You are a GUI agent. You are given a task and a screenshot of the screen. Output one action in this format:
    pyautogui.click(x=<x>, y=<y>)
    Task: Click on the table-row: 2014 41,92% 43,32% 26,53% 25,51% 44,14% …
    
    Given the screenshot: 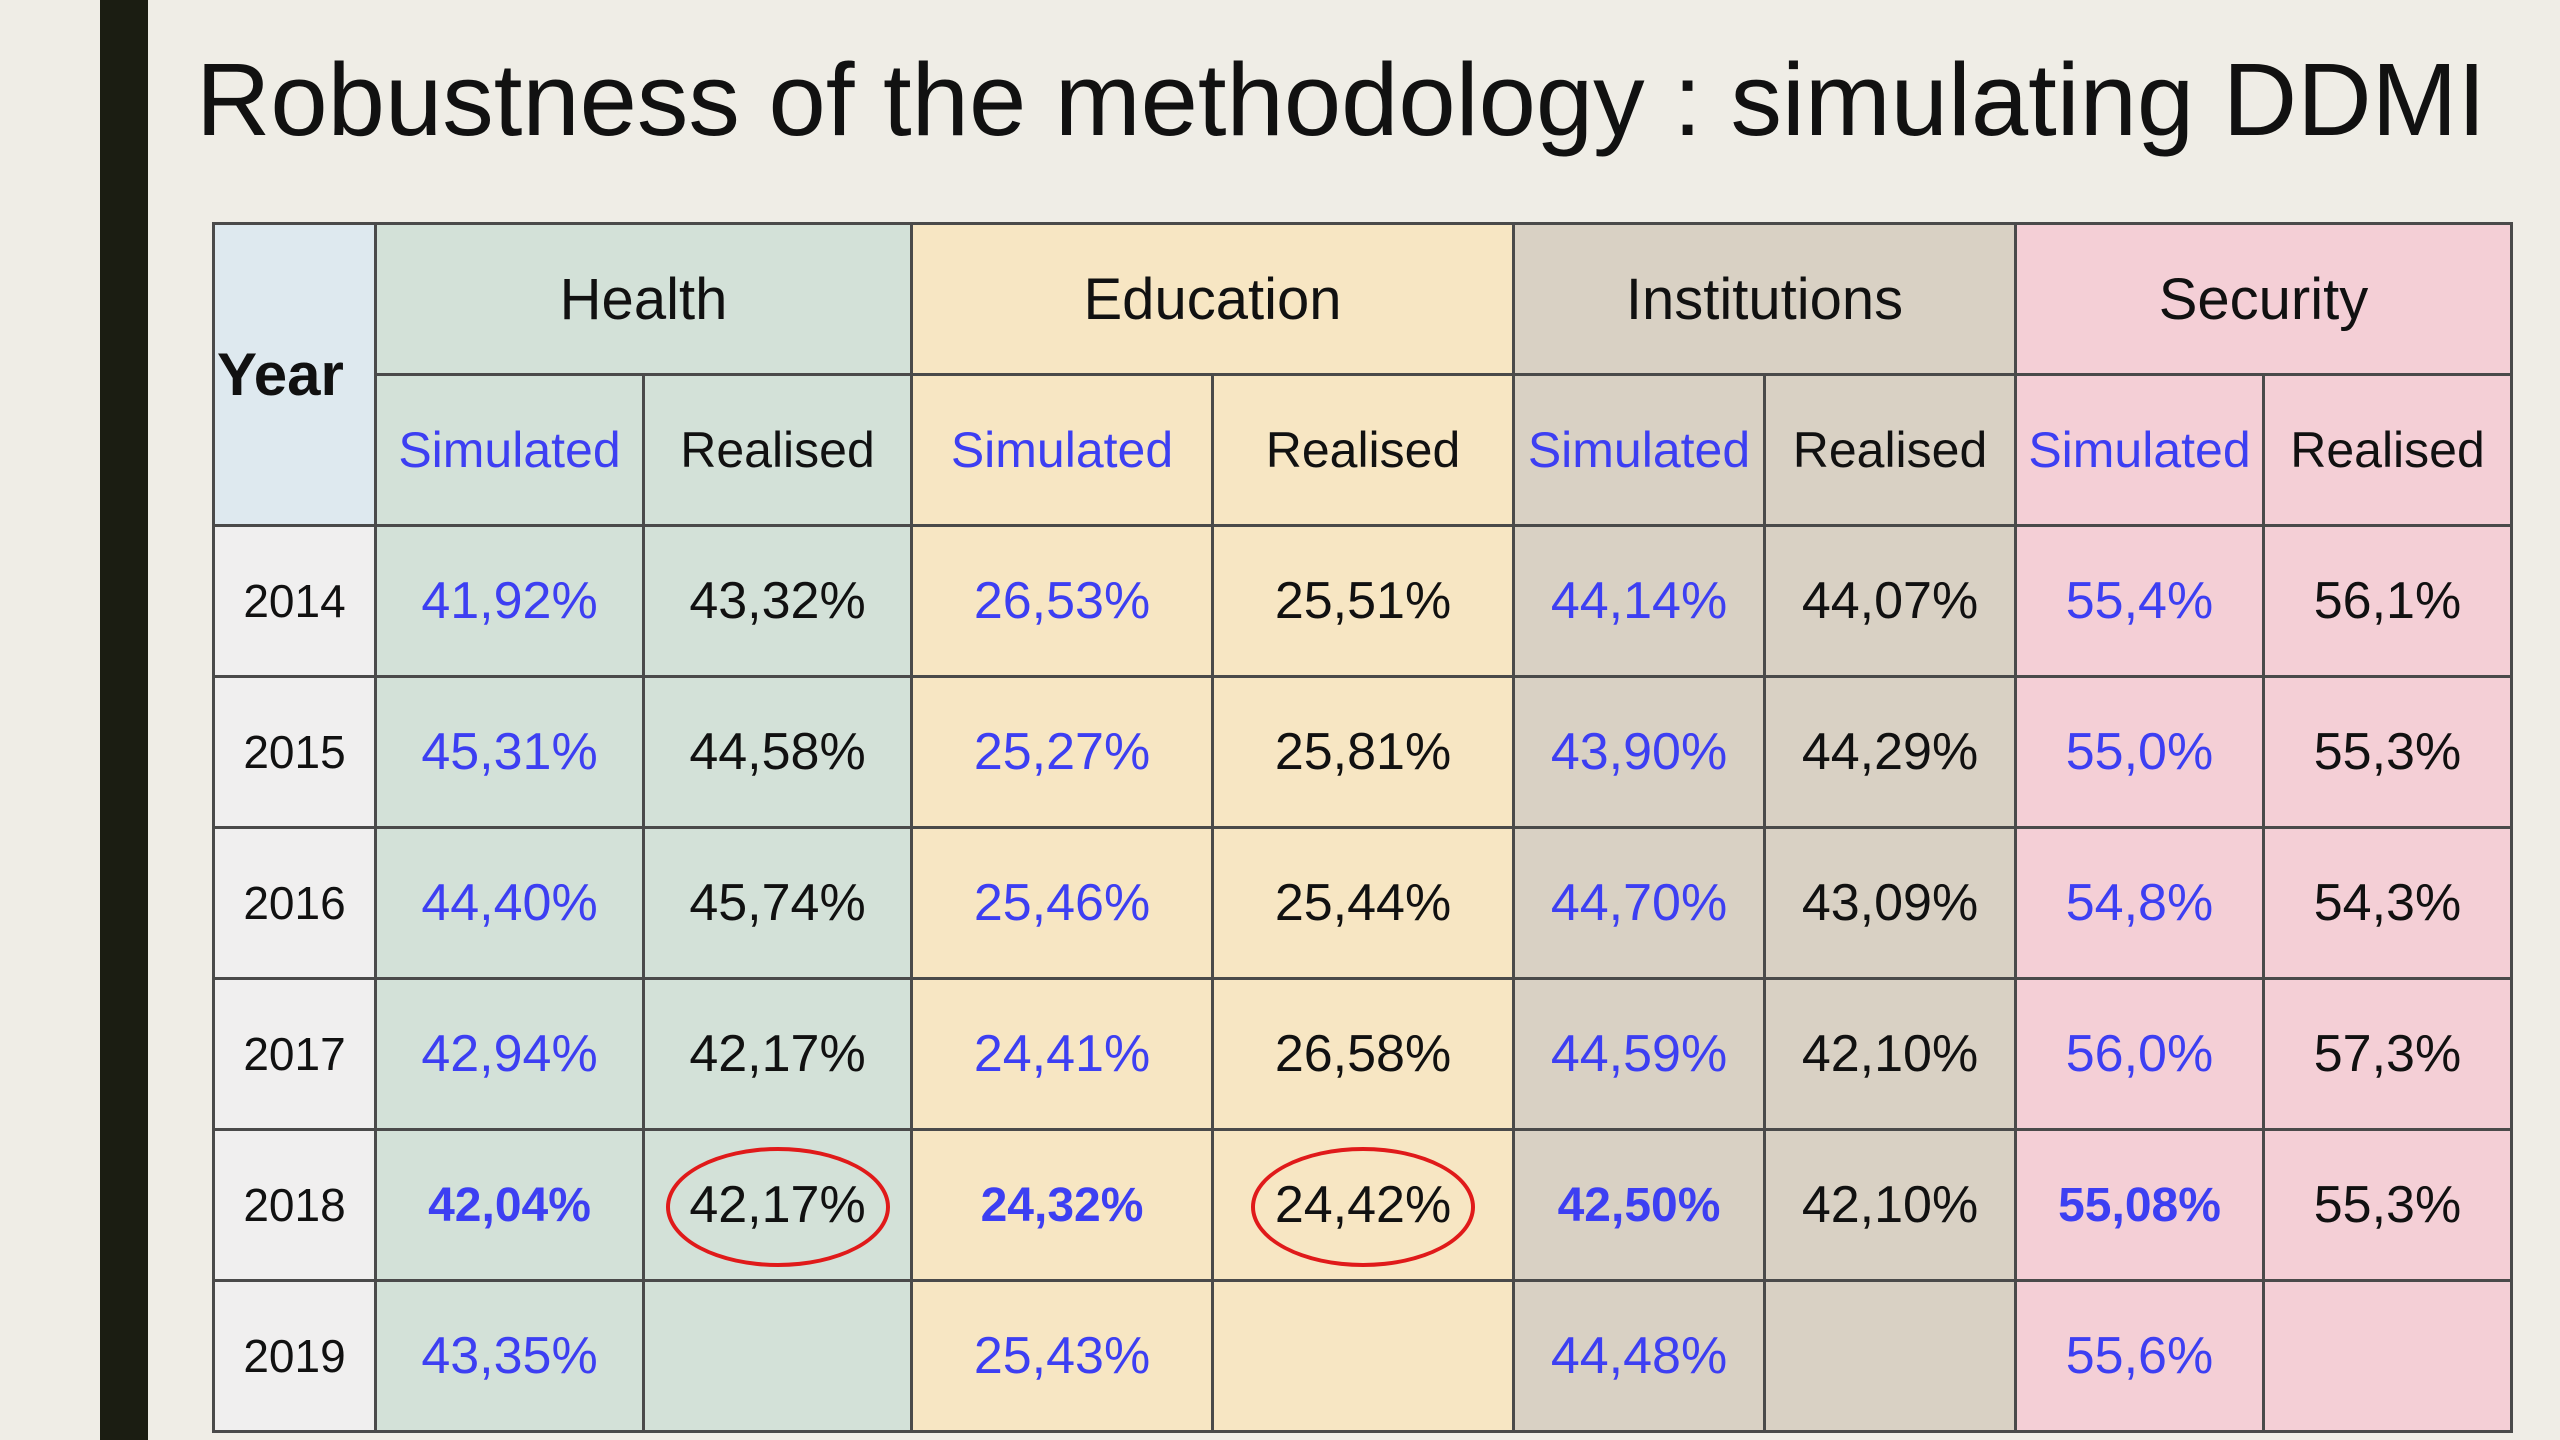 What is the action you would take?
    pyautogui.click(x=1362, y=601)
    